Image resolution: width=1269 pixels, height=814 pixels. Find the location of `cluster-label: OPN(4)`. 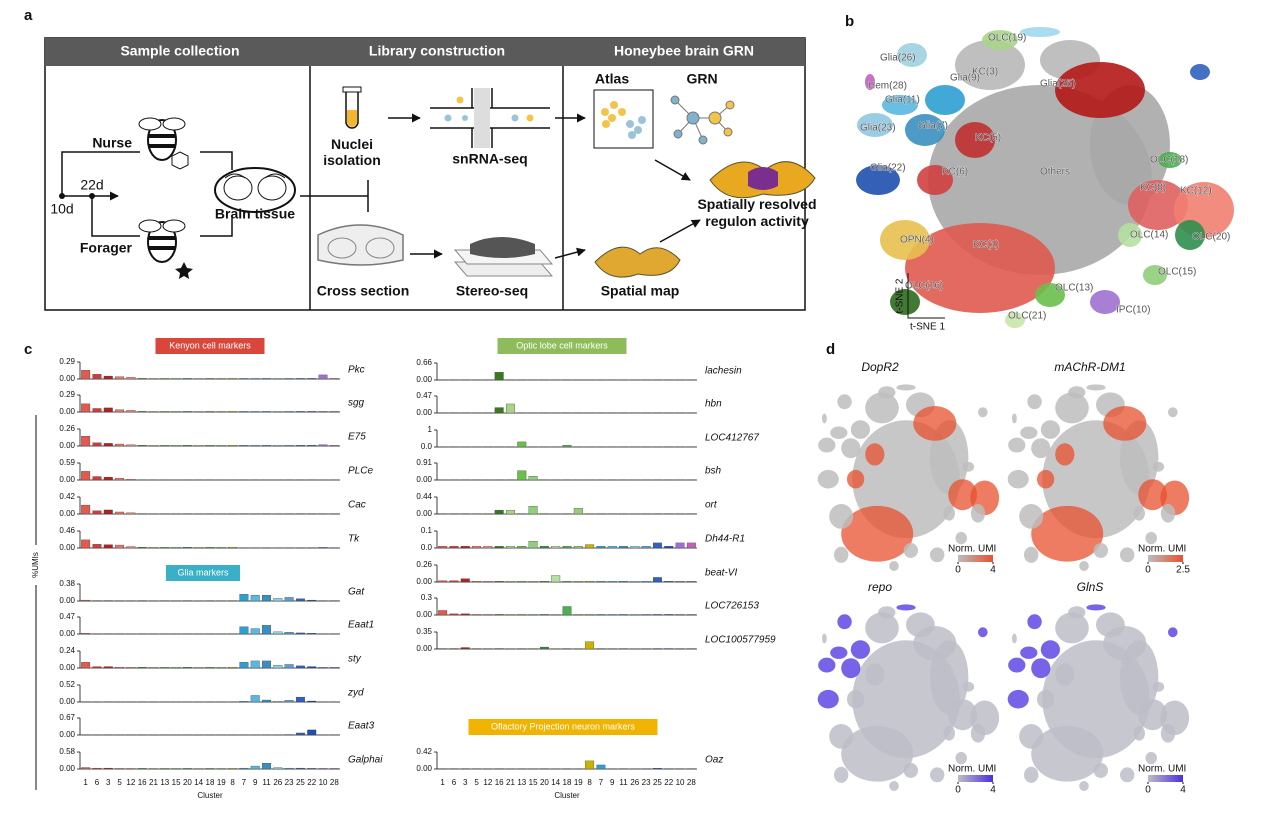

cluster-label: OPN(4) is located at coordinates (917, 240).